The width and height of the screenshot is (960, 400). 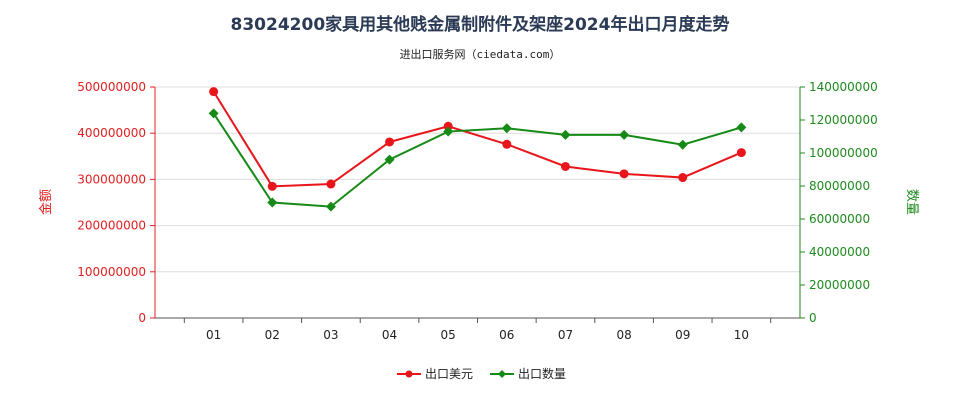 What do you see at coordinates (46, 202) in the screenshot?
I see `y-axis-title-left: 金额` at bounding box center [46, 202].